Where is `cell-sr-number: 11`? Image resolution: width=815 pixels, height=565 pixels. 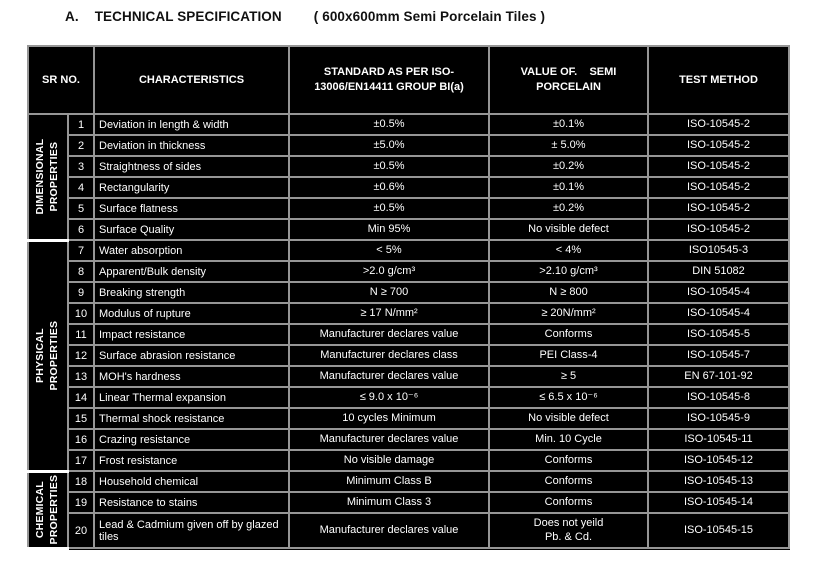 cell-sr-number: 11 is located at coordinates (81, 334).